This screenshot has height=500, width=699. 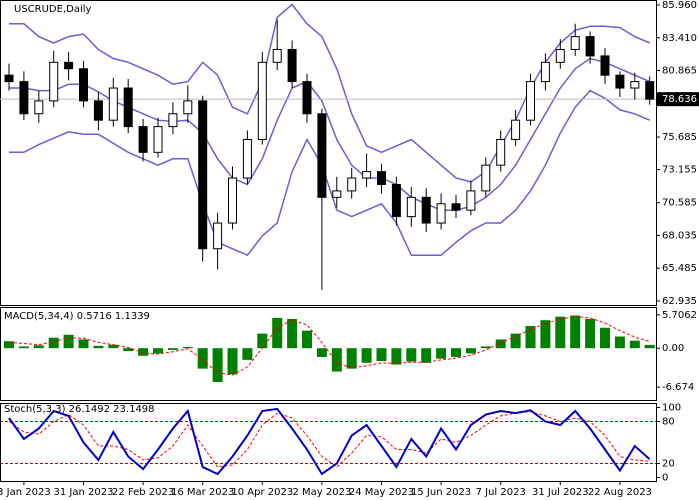 I want to click on current-price-badge, so click(x=678, y=99).